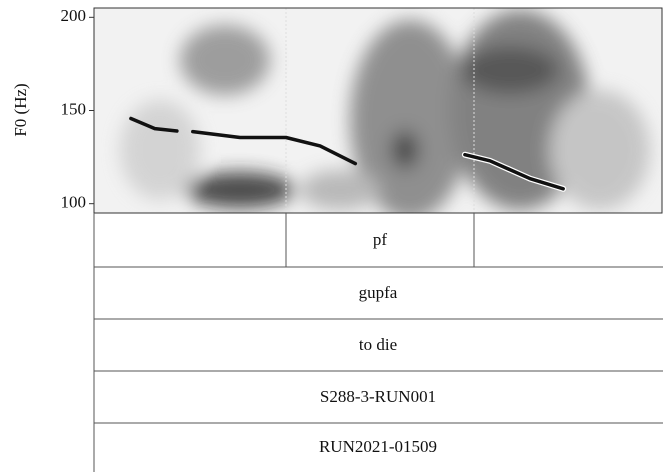 The width and height of the screenshot is (663, 472). Describe the element at coordinates (378, 292) in the screenshot. I see `tier-label: gupfa` at that location.